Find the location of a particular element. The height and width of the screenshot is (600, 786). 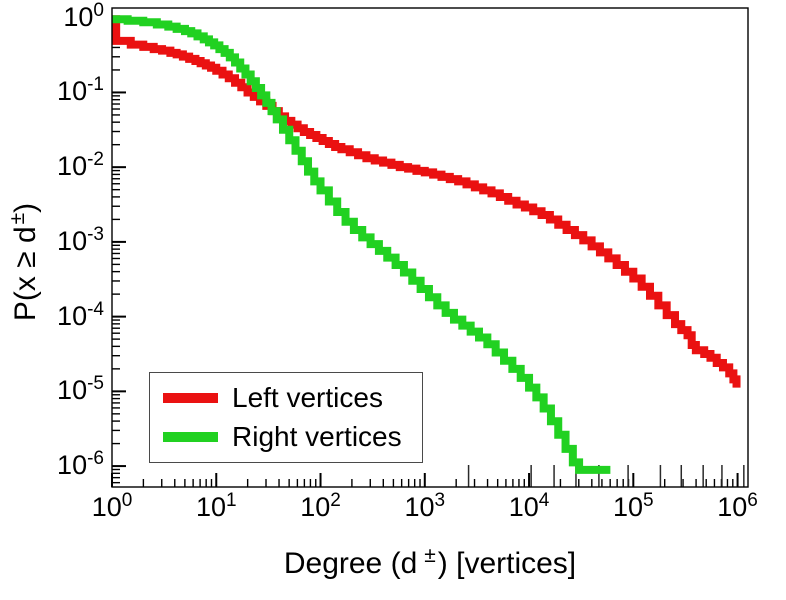

y-axis-label: P(x ≥ d±) is located at coordinates (24, 262).